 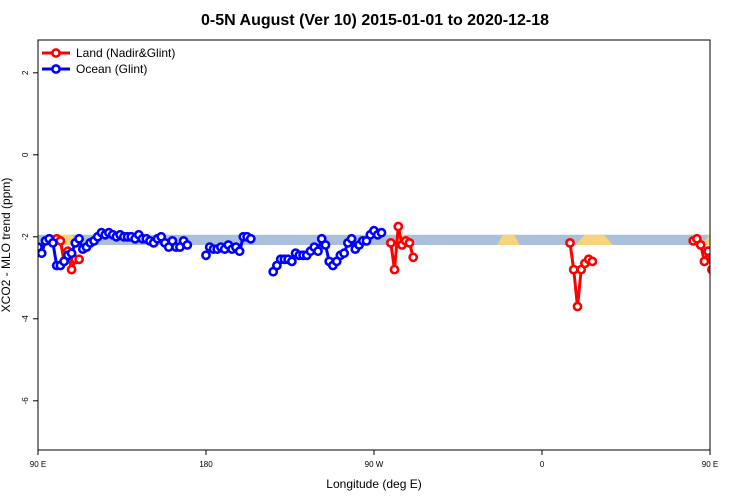 What do you see at coordinates (6, 245) in the screenshot?
I see `y-axis-label: XCO2 - MLO trend (ppm)` at bounding box center [6, 245].